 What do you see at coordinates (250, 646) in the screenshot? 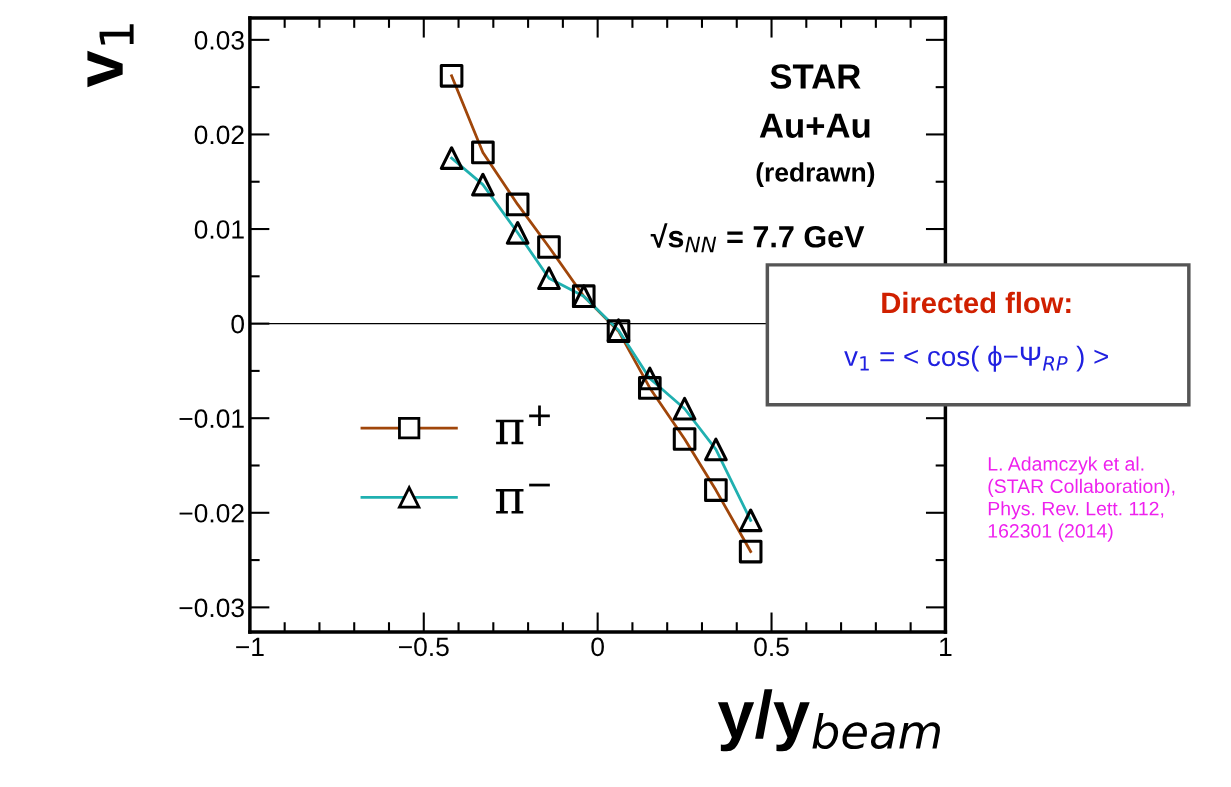
I see `x-tick-label: −1` at bounding box center [250, 646].